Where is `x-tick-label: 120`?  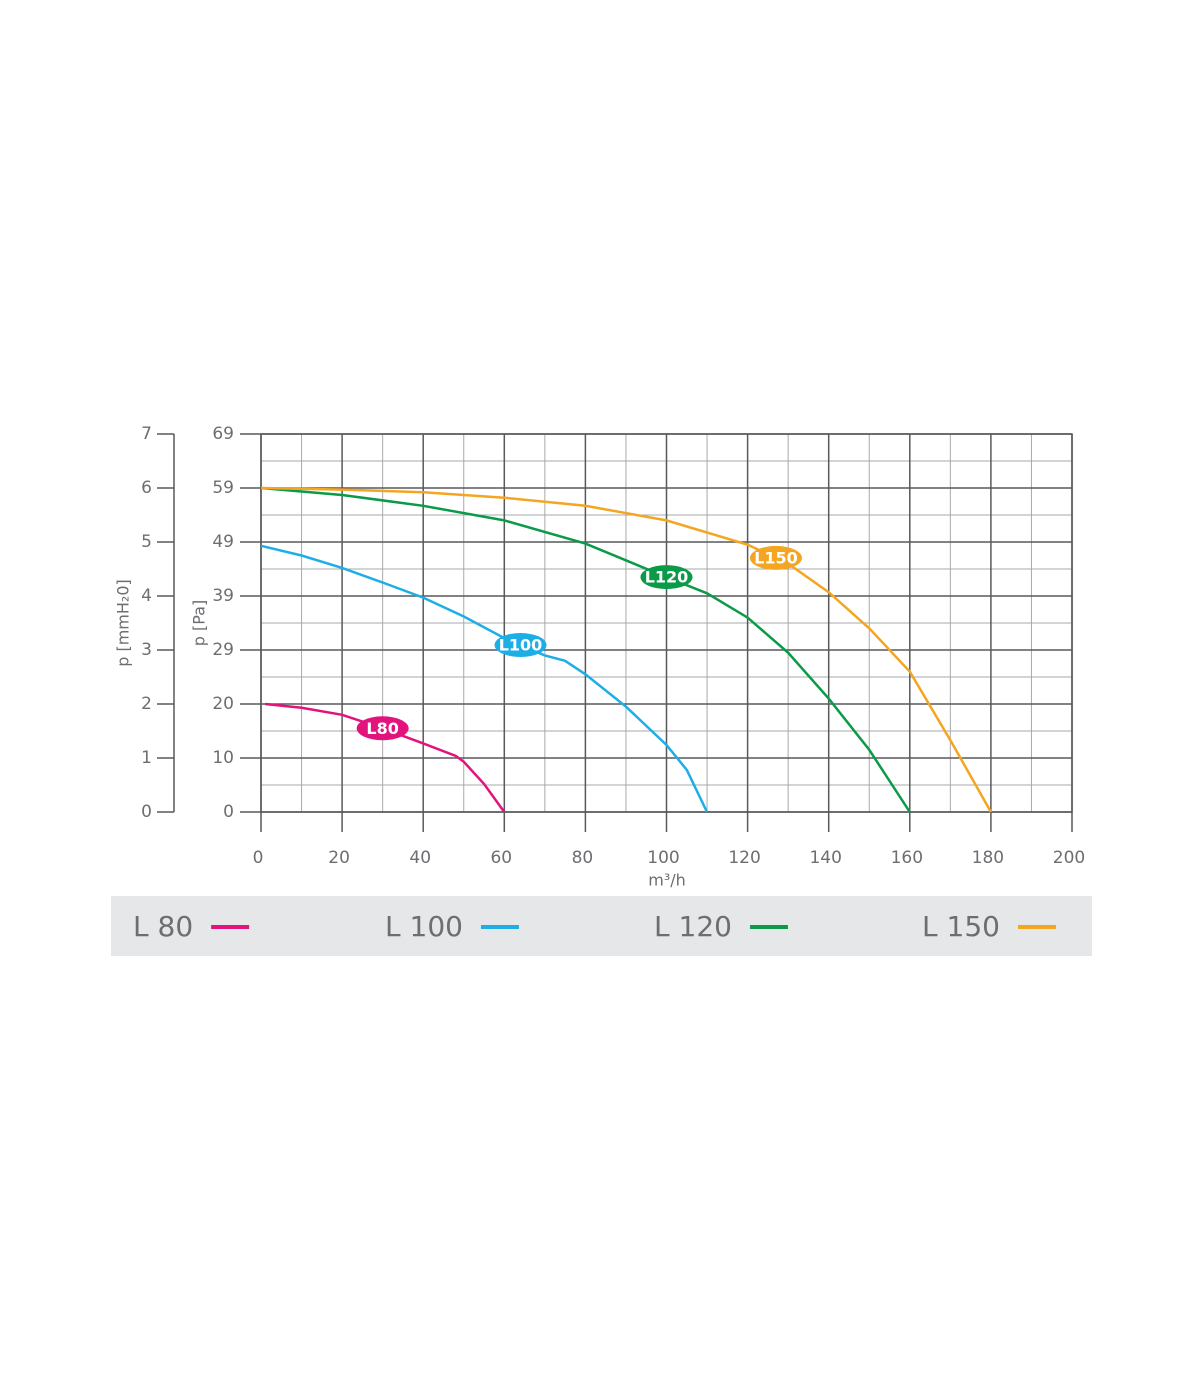
x-tick-label: 120 is located at coordinates (744, 858).